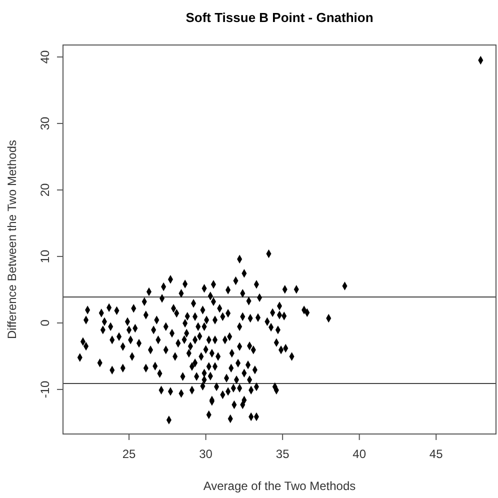 This screenshot has height=498, width=498. What do you see at coordinates (436, 454) in the screenshot?
I see `x-tick-label: 45` at bounding box center [436, 454].